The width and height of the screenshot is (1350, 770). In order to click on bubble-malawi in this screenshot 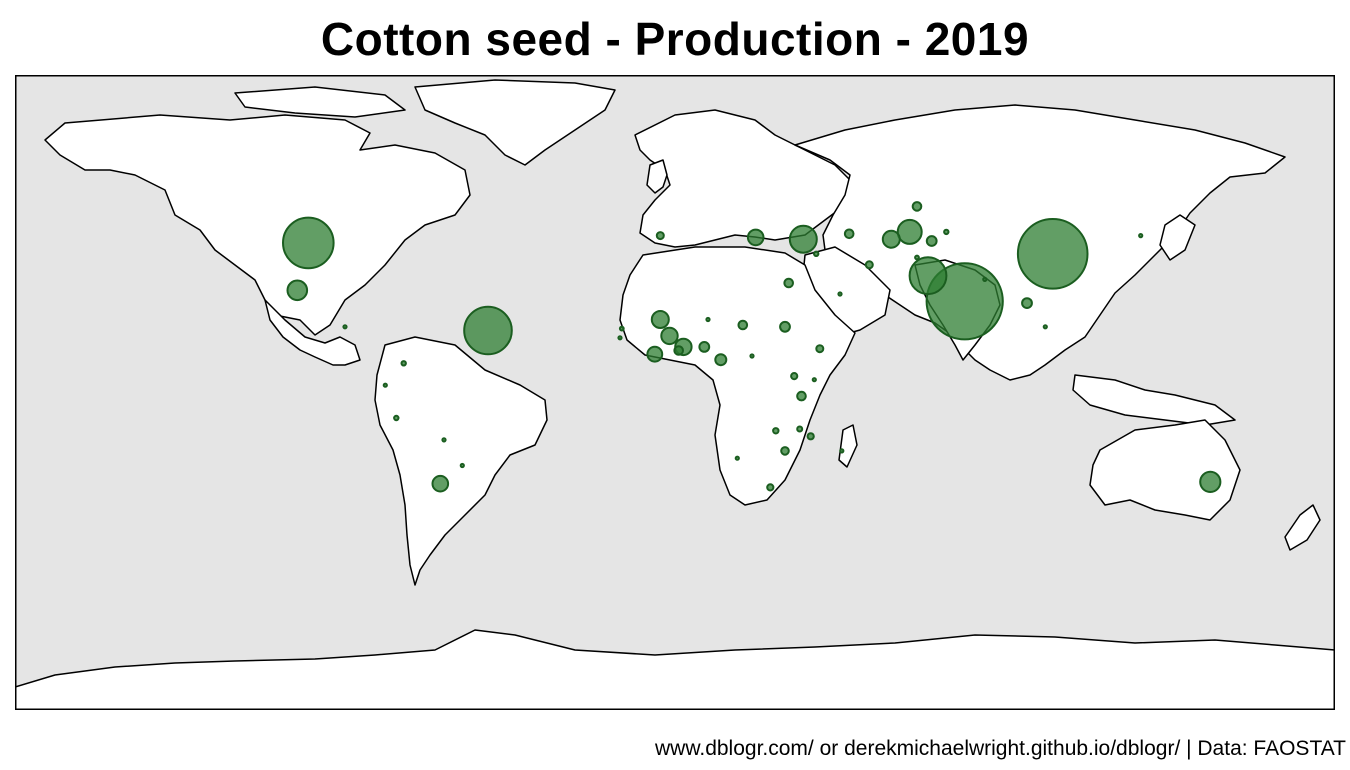, I will do `click(800, 429)`.